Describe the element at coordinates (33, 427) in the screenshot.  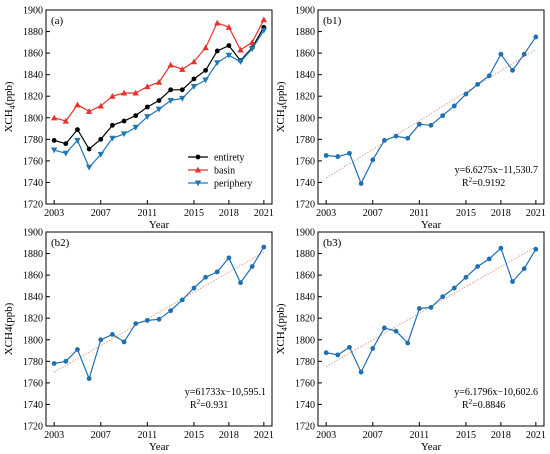
I see `y-tick-label: 1720` at that location.